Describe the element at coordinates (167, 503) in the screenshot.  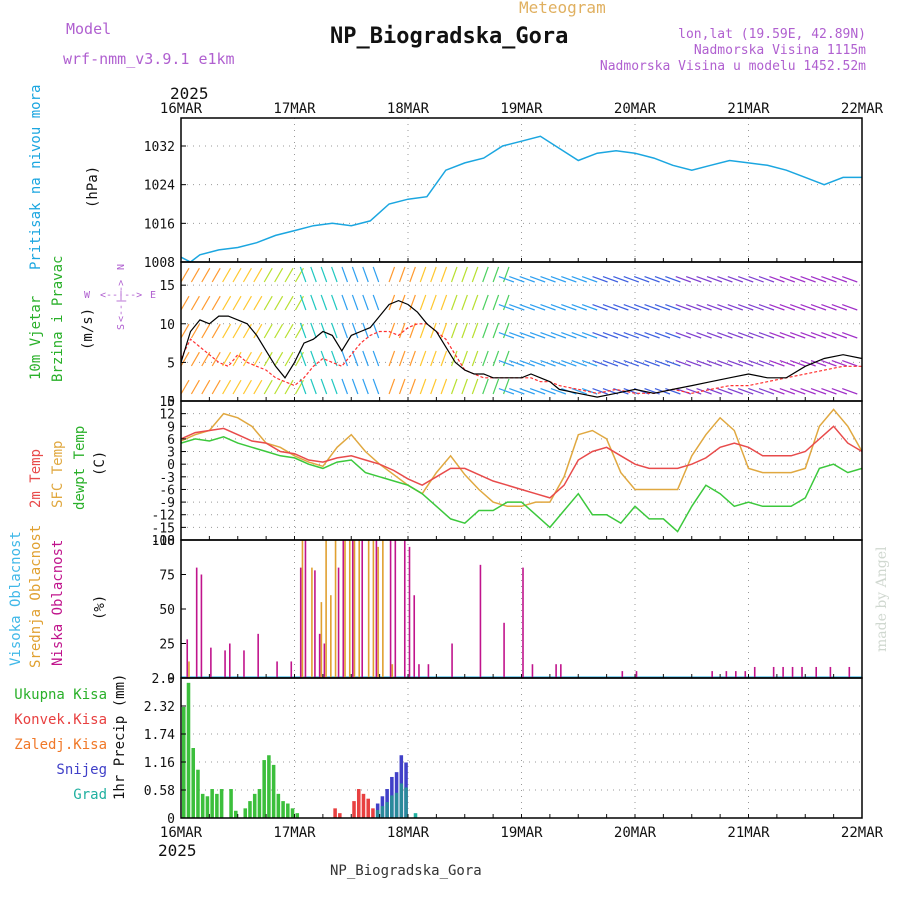
I see `temp-ytick-label: -9` at that location.